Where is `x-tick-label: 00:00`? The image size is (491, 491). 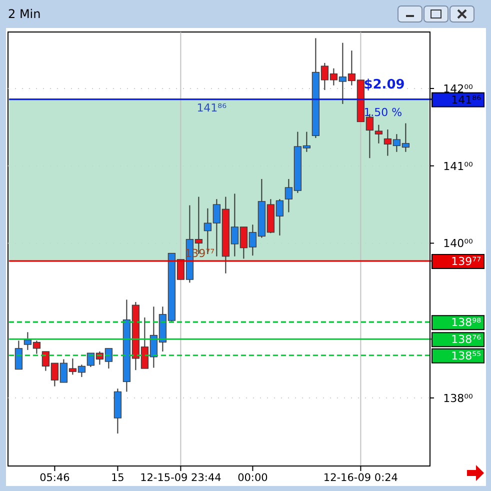 x-tick-label: 00:00 is located at coordinates (253, 478).